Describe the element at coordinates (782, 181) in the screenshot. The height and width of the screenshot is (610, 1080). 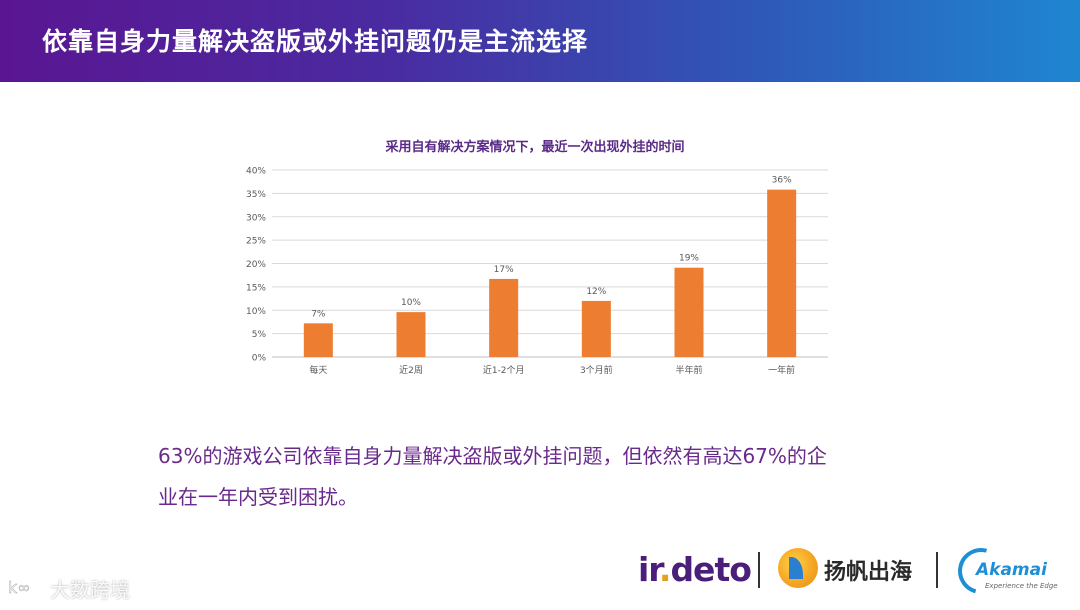
I see `bar-data-label: 36%` at that location.